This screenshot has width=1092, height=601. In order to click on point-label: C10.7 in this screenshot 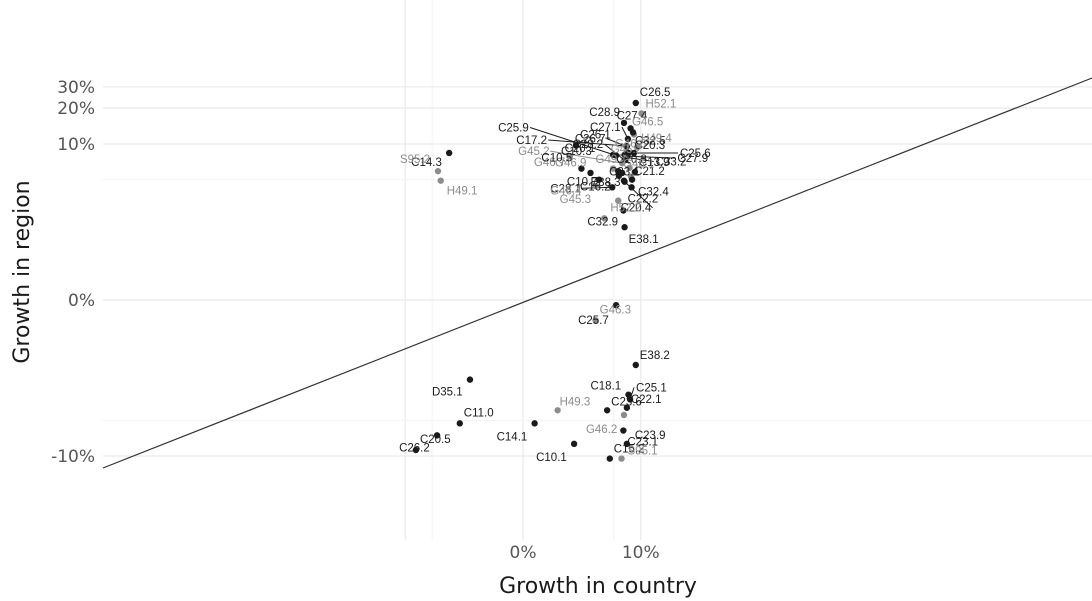, I will do `click(582, 183)`.